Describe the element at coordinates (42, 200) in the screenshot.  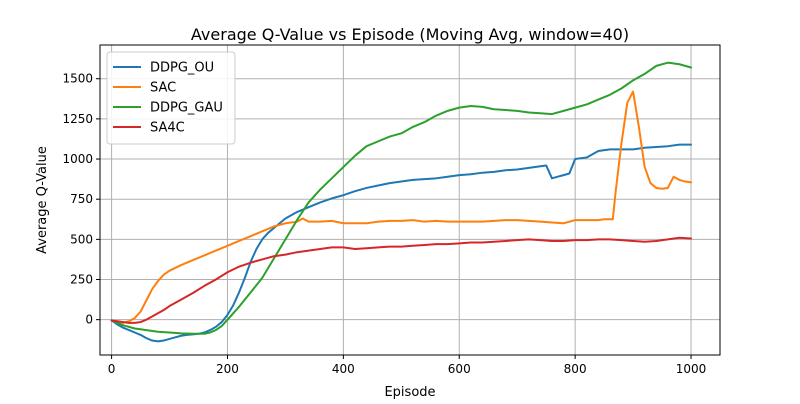
I see `y-axis-label: Average Q-Value` at that location.